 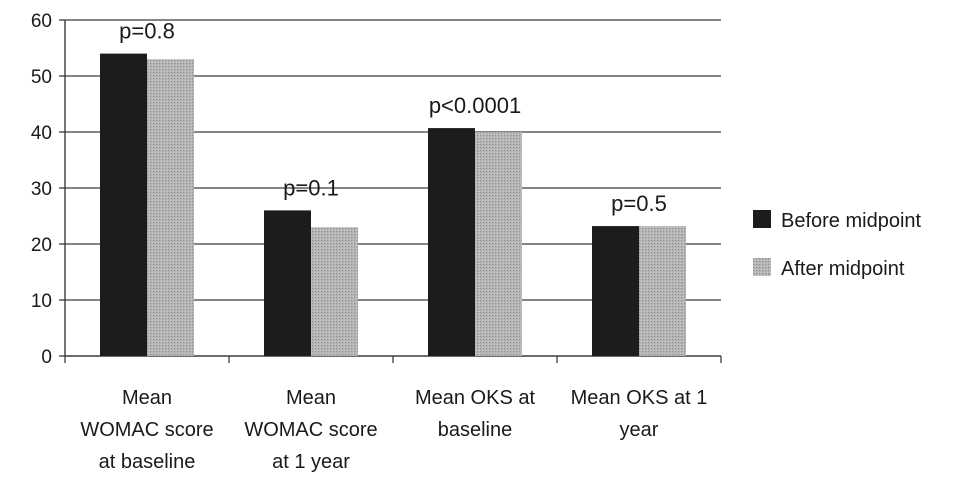 What do you see at coordinates (762, 267) in the screenshot?
I see `legend-swatch-after` at bounding box center [762, 267].